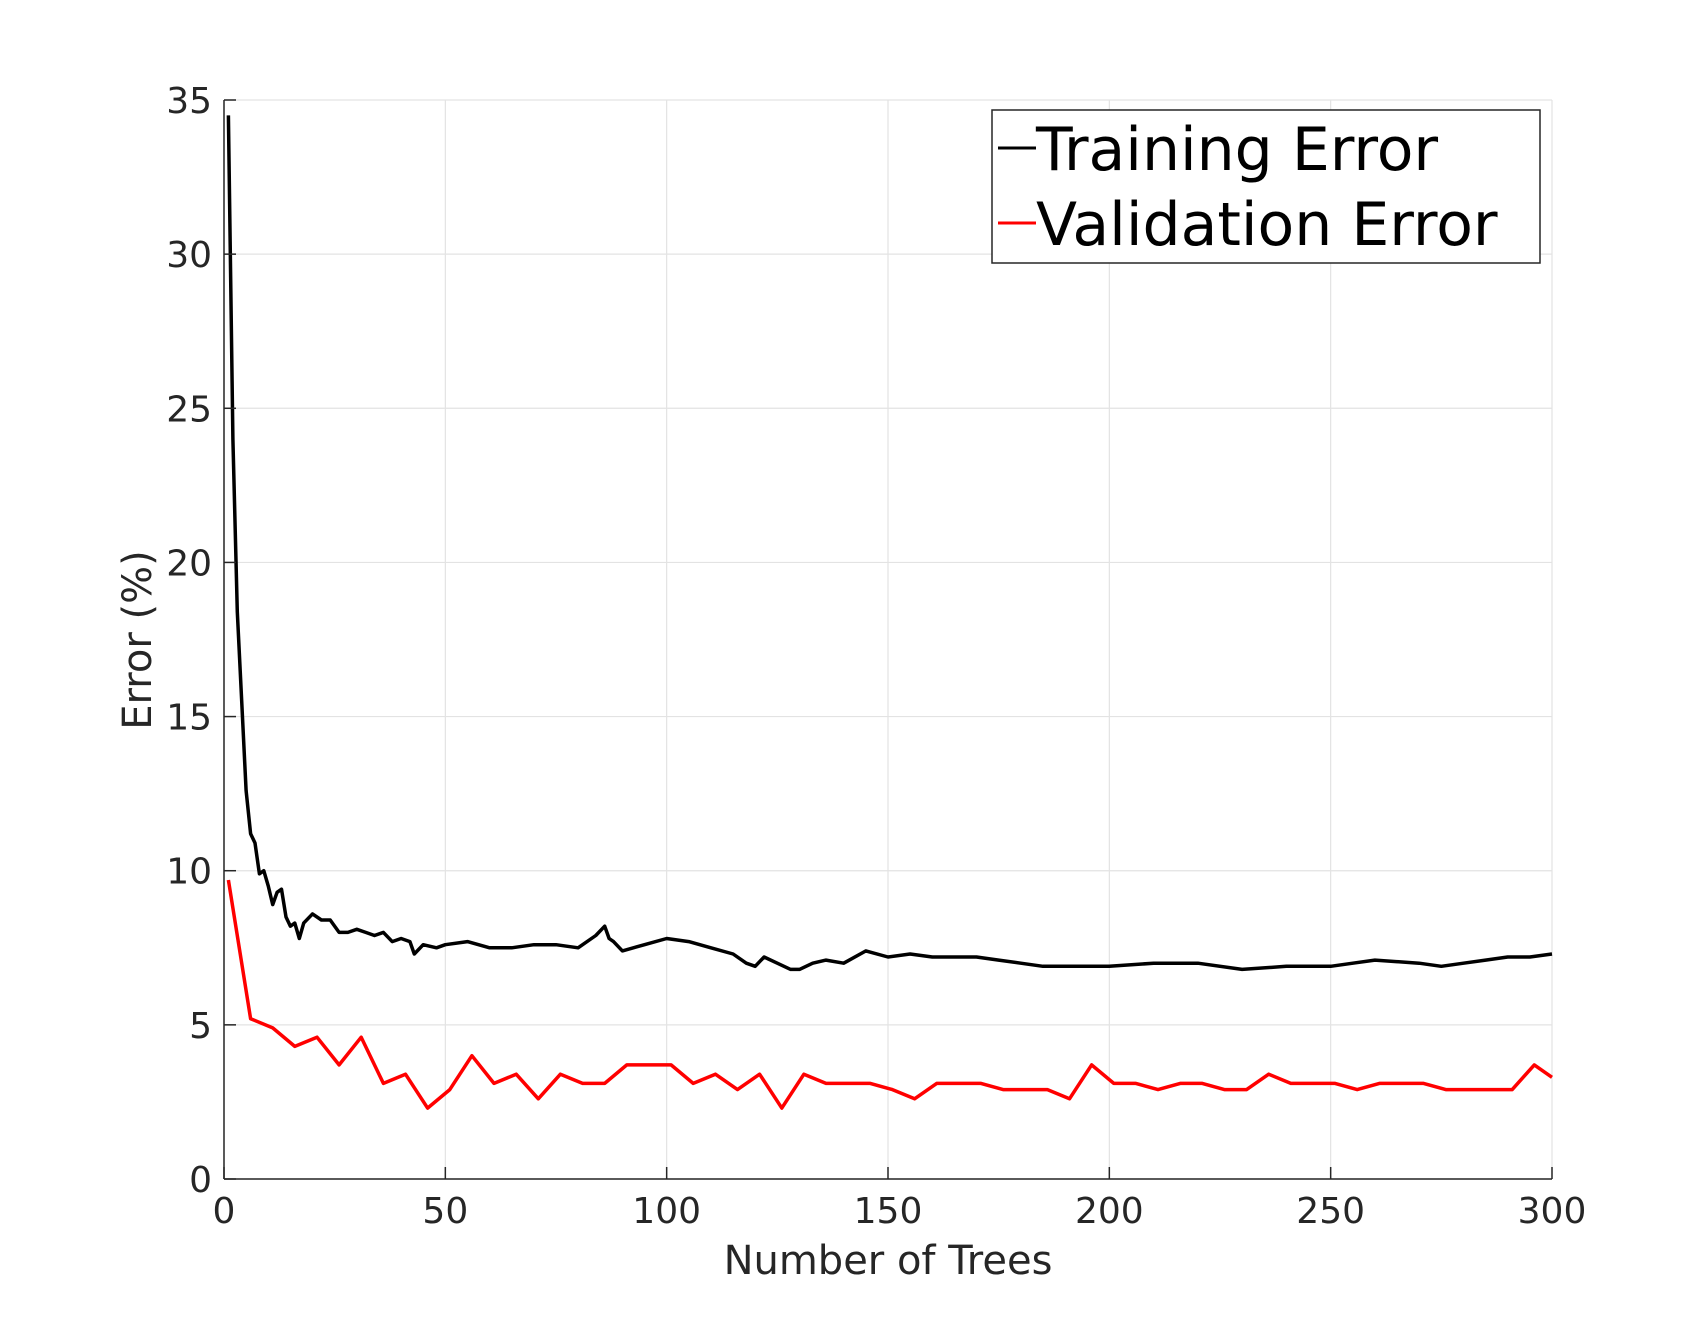 This screenshot has height=1317, width=1703. I want to click on y-axis-label: Error (%), so click(138, 639).